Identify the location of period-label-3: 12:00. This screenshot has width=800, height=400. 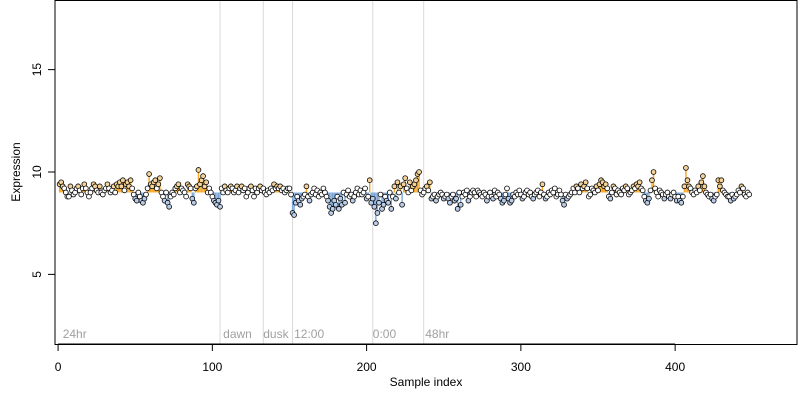
(309, 334).